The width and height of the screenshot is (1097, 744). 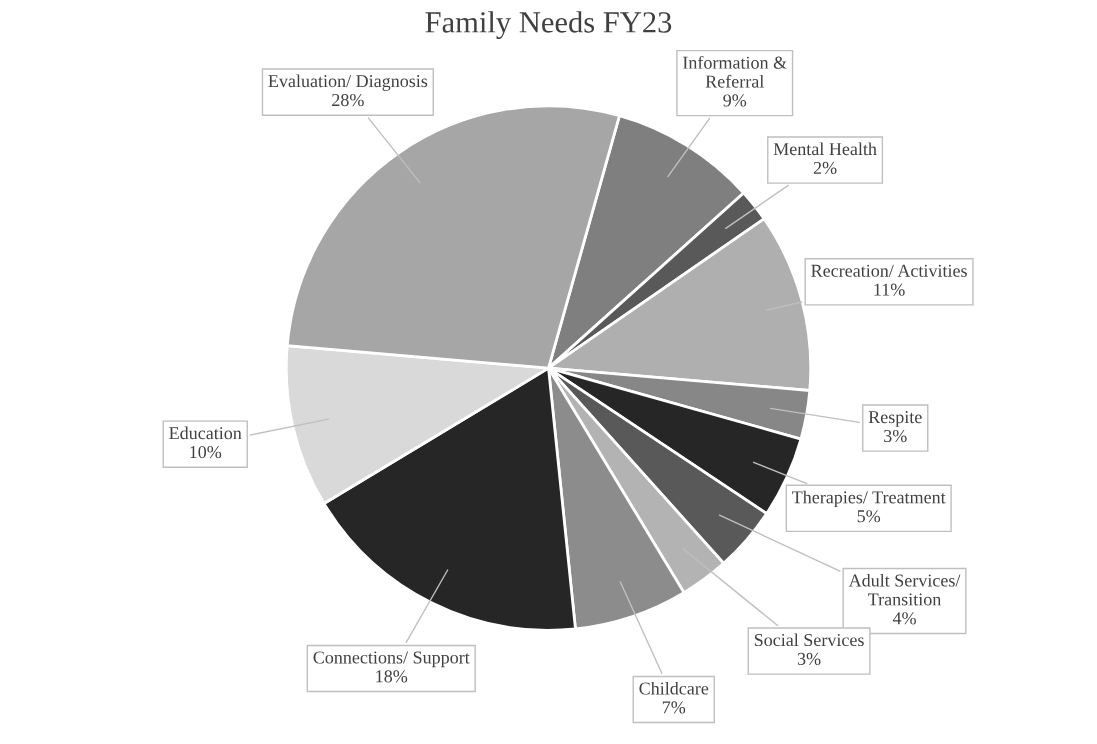 I want to click on slice-label: Evaluation/ Diagnosis, so click(x=348, y=82).